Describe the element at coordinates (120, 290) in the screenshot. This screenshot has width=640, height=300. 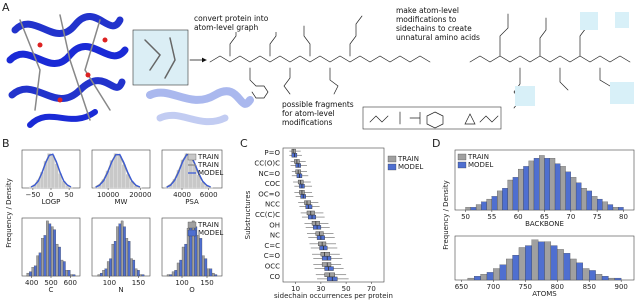
I see `x-axis-label: N` at that location.